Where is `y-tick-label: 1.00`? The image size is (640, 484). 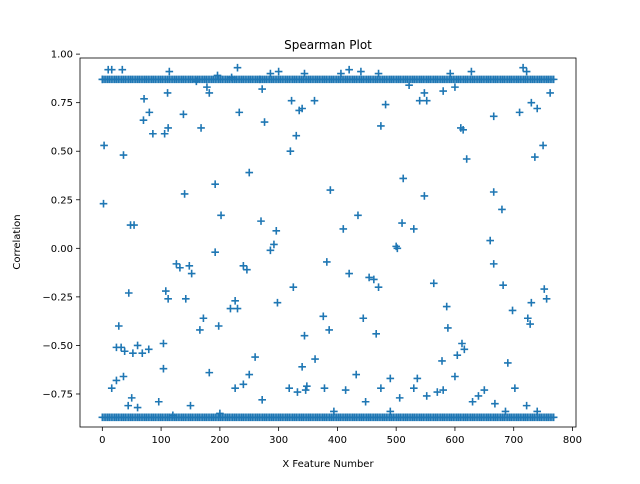 y-tick-label: 1.00 is located at coordinates (62, 55).